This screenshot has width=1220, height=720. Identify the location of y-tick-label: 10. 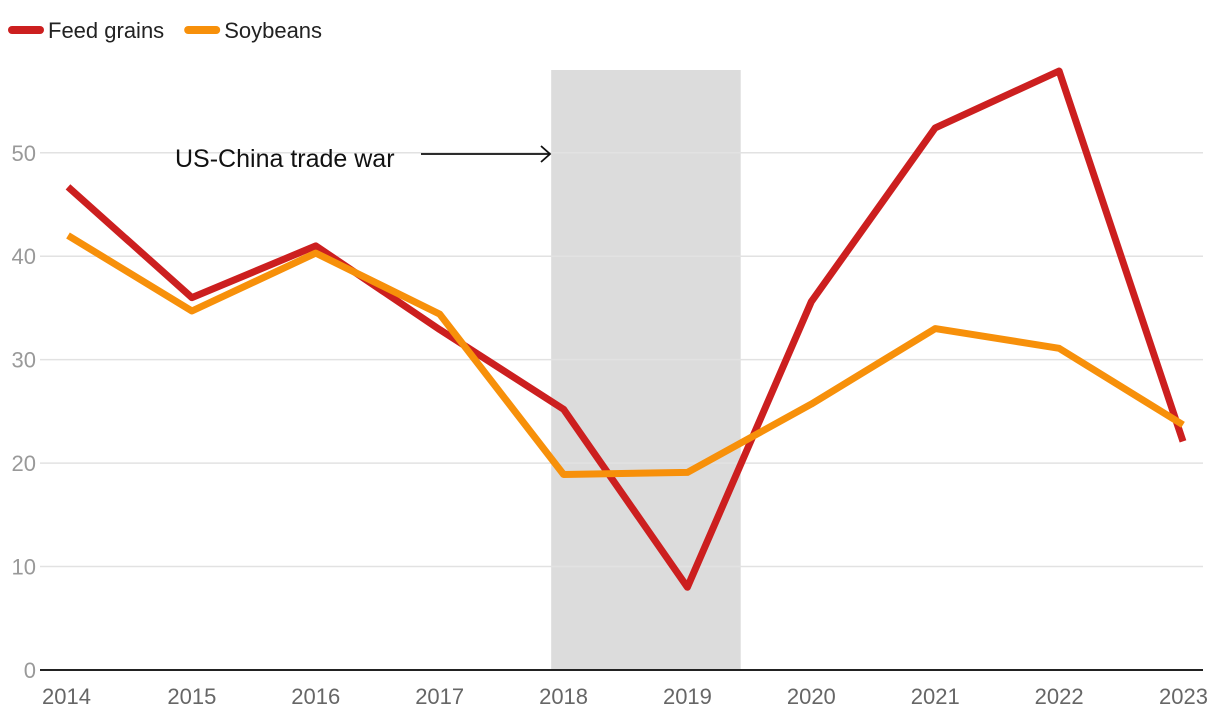
(24, 567).